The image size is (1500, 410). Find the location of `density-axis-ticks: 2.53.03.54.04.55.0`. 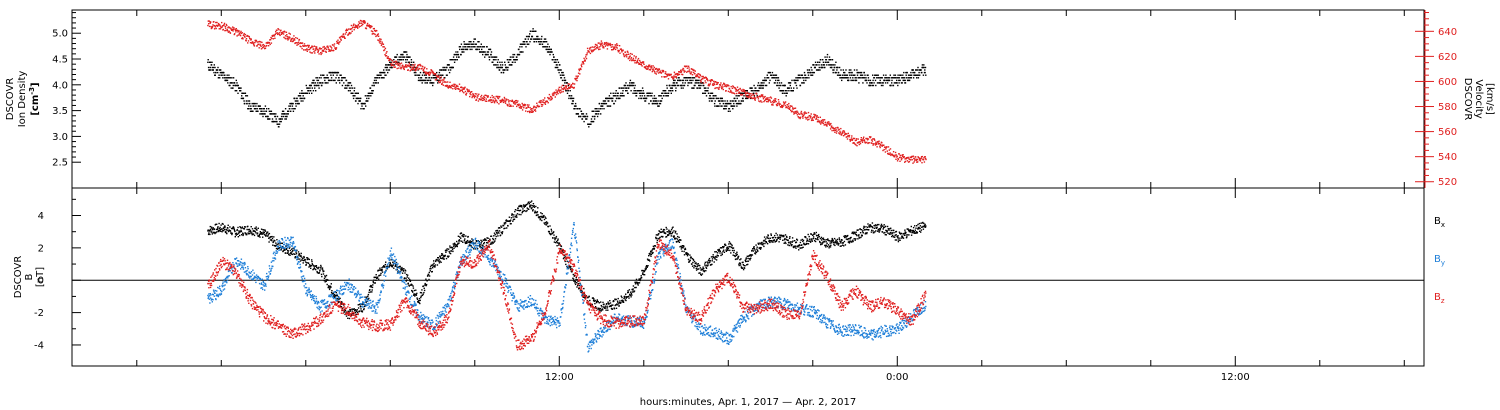

density-axis-ticks: 2.53.03.54.04.55.0 is located at coordinates (66, 90).